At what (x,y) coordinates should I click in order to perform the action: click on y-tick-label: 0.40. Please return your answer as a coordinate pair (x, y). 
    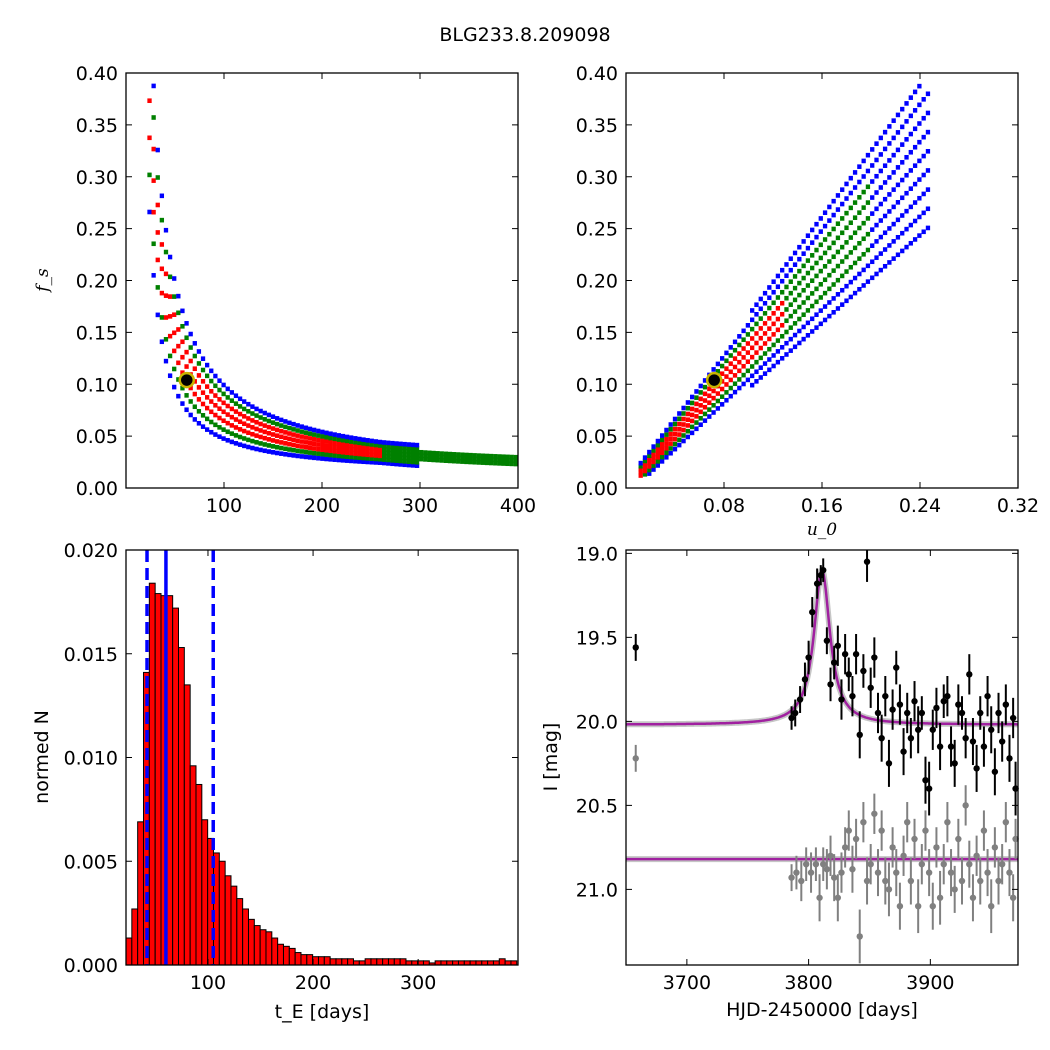
    Looking at the image, I should click on (97, 74).